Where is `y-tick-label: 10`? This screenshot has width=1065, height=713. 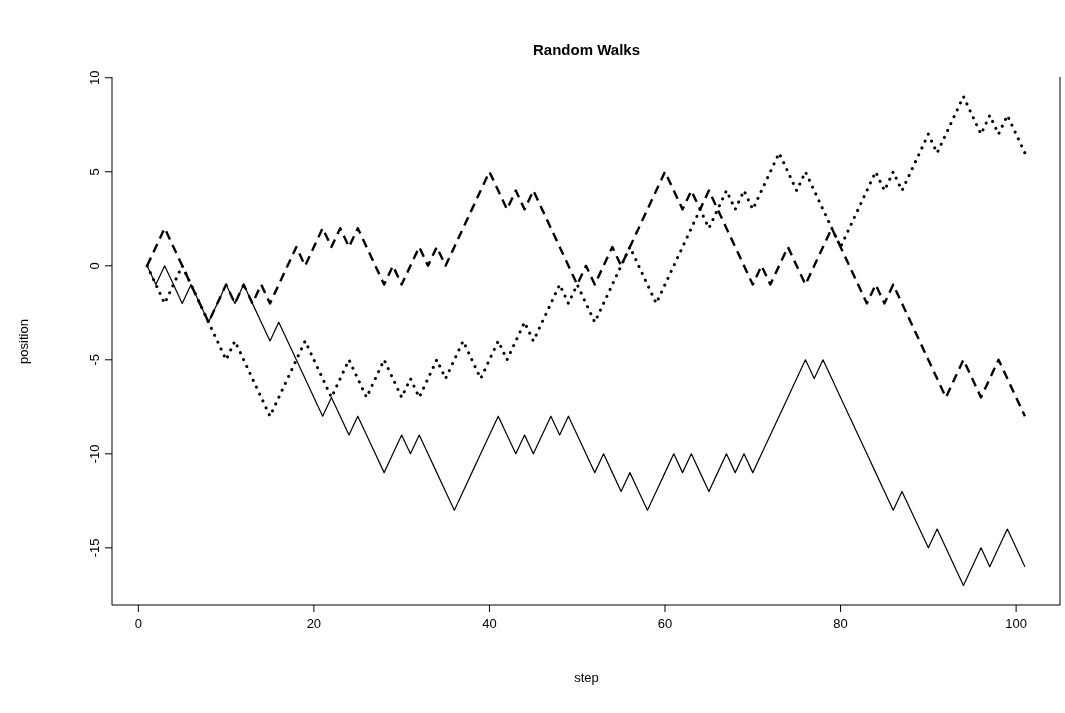 y-tick-label: 10 is located at coordinates (94, 77).